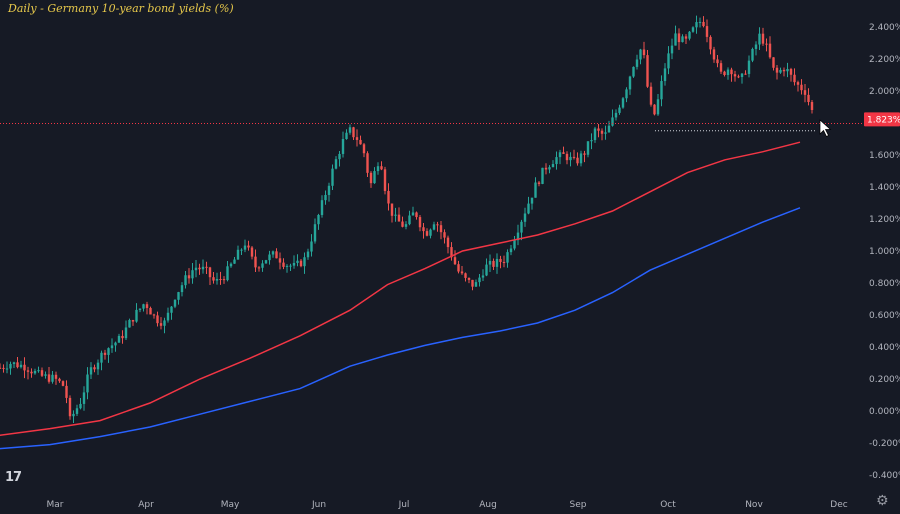 Image resolution: width=900 pixels, height=514 pixels. I want to click on last-price-tag: 1.823%, so click(882, 119).